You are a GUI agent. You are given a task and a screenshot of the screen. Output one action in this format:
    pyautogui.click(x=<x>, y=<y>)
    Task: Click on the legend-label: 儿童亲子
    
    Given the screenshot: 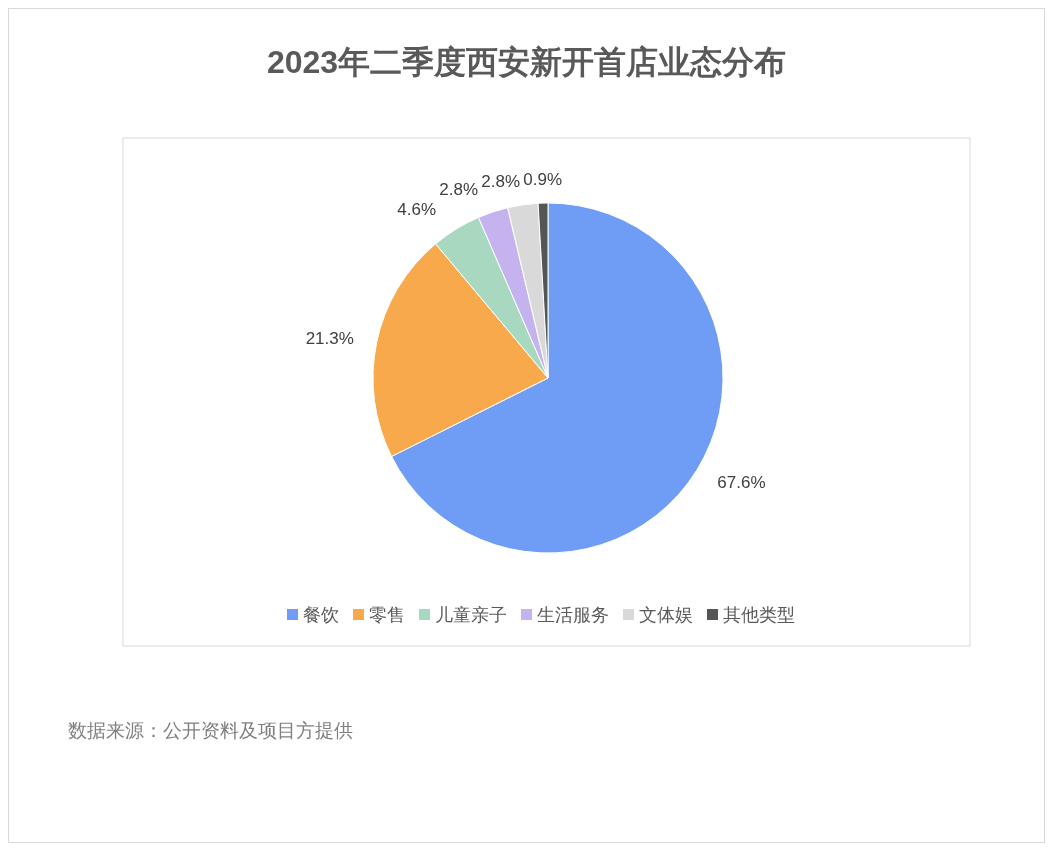 What is the action you would take?
    pyautogui.click(x=471, y=615)
    